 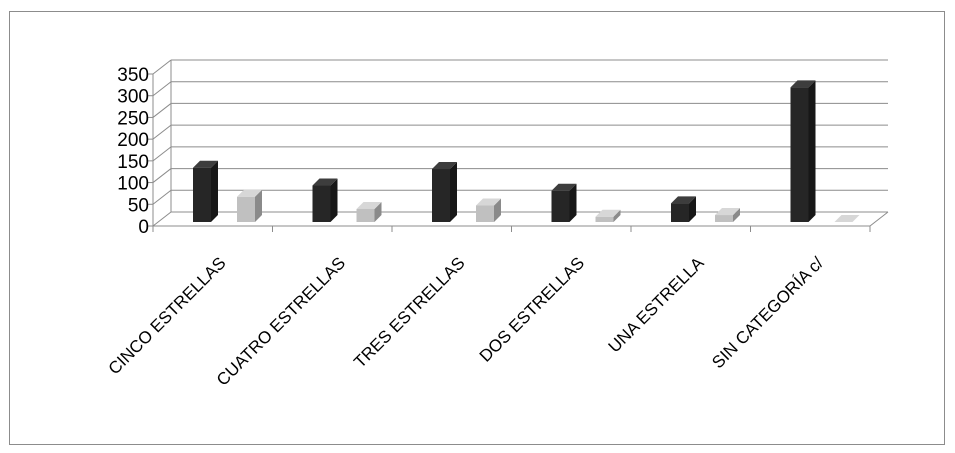 What do you see at coordinates (656, 304) in the screenshot?
I see `x-category-label: UNA ESTRELLA` at bounding box center [656, 304].